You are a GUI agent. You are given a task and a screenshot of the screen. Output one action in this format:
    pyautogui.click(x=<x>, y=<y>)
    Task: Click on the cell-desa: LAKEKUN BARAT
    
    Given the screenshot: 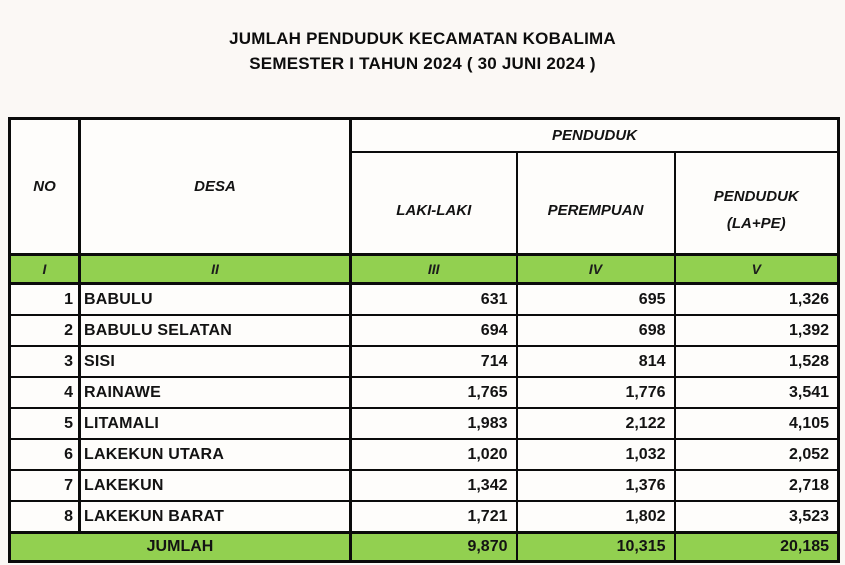 What is the action you would take?
    pyautogui.click(x=215, y=517)
    